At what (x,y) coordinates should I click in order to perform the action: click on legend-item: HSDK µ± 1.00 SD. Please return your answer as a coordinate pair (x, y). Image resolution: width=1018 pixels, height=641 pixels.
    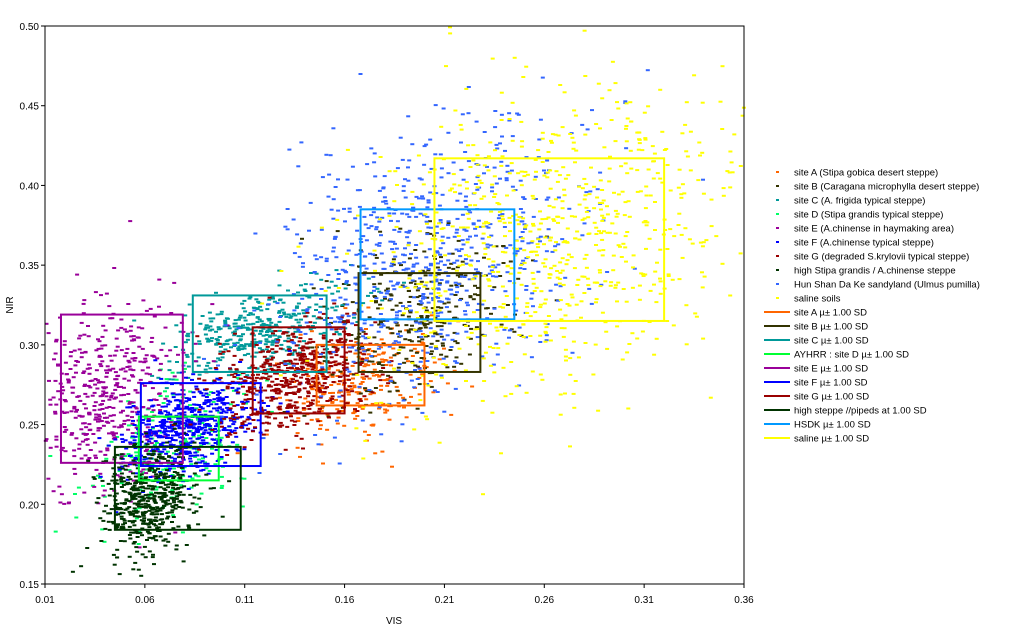
    Looking at the image, I should click on (817, 425).